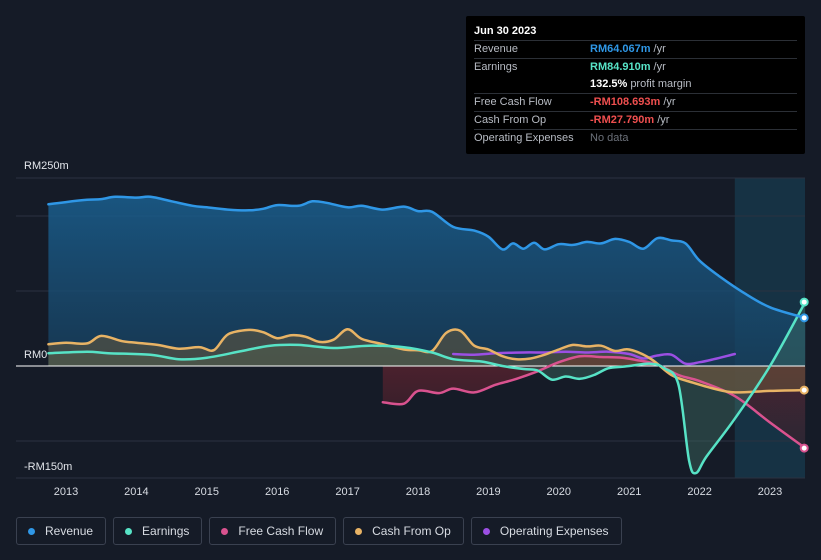  Describe the element at coordinates (488, 492) in the screenshot. I see `x-tick-label: 2019` at that location.